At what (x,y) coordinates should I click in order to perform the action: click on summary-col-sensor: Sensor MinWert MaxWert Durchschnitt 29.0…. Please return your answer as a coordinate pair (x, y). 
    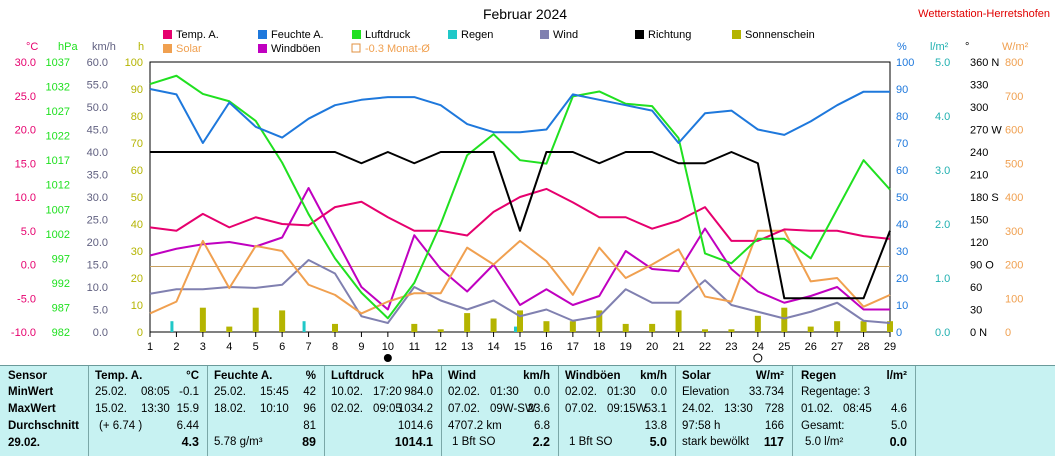
    Looking at the image, I should click on (44, 411).